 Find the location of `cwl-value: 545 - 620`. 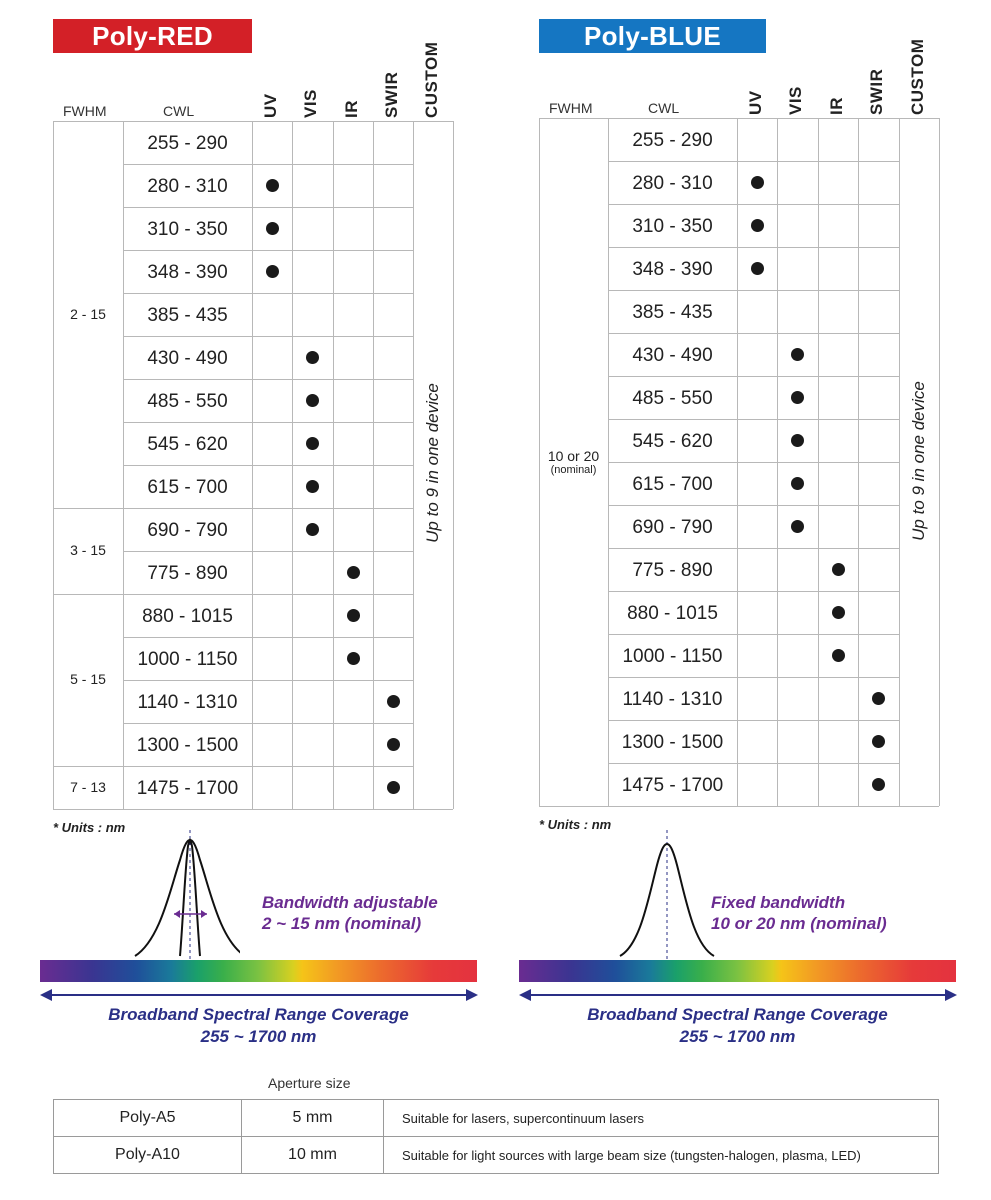

cwl-value: 545 - 620 is located at coordinates (187, 444).